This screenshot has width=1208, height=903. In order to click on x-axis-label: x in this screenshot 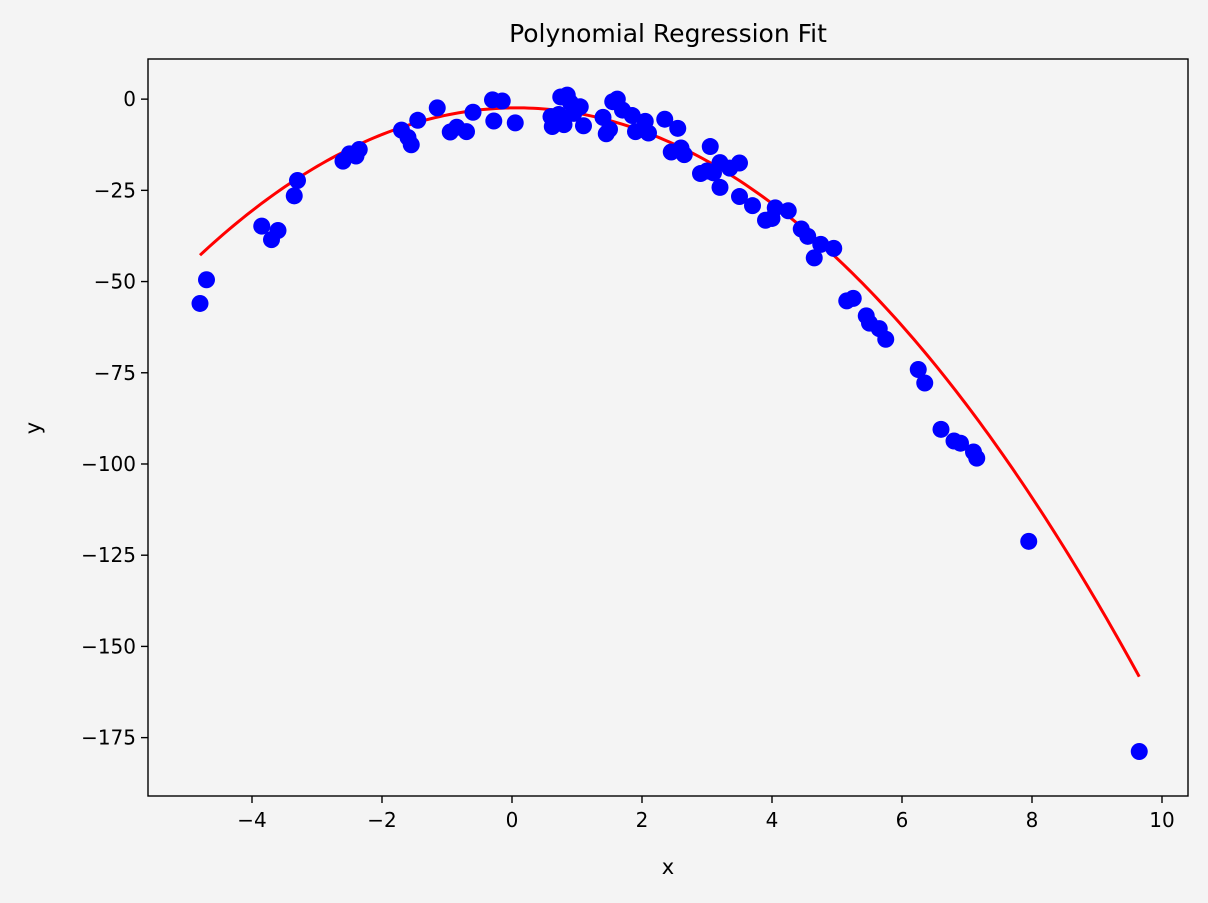, I will do `click(668, 867)`.